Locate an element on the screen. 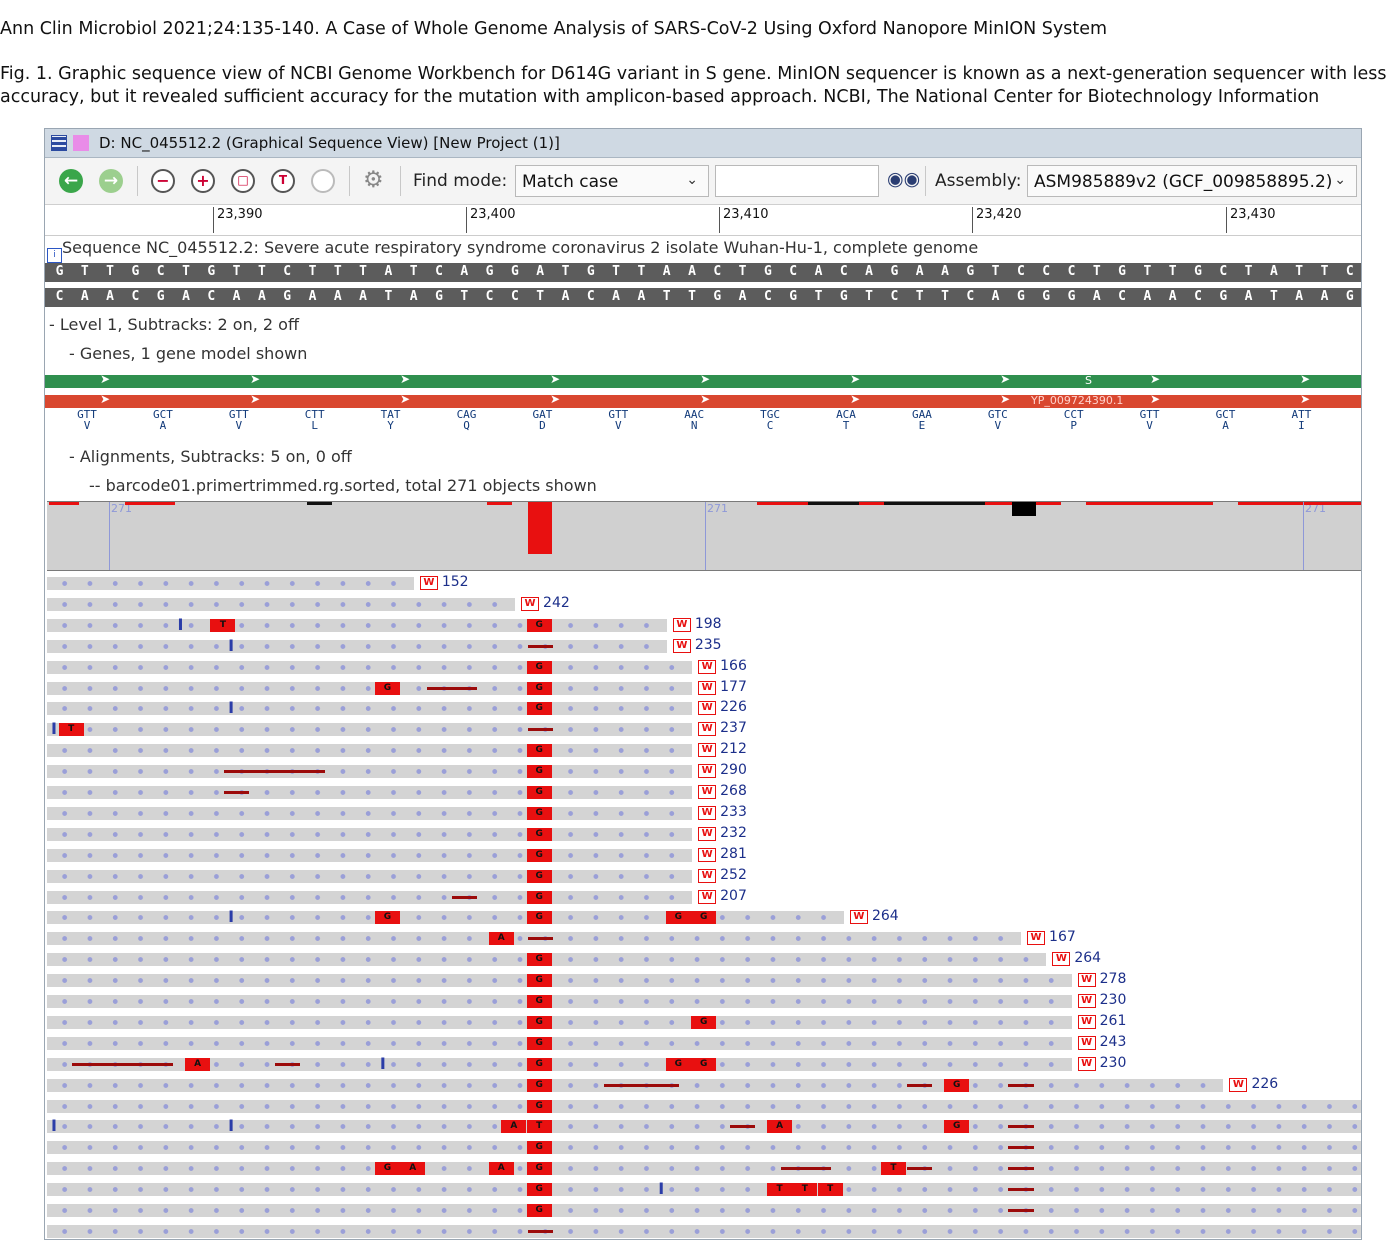  gene-band: ➤ ➤ ➤ ➤ ➤ ➤ ➤ ➤ ➤ is located at coordinates (703, 380).